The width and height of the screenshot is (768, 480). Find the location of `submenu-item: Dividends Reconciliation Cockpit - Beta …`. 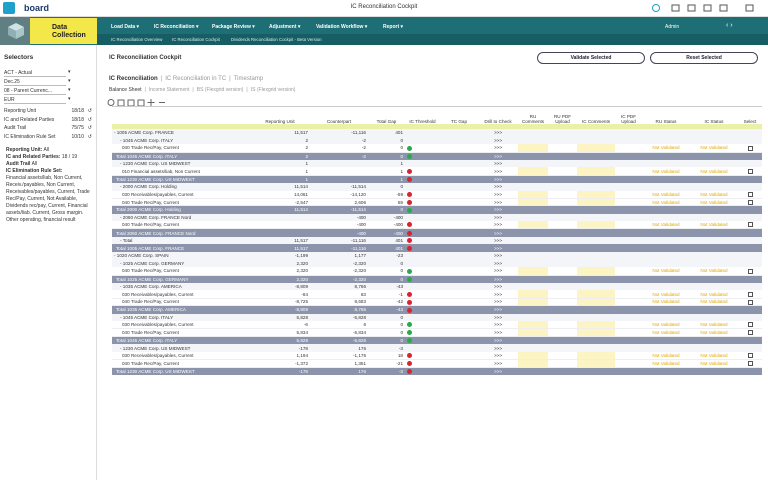

submenu-item: Dividends Reconciliation Cockpit - Beta … is located at coordinates (276, 39).